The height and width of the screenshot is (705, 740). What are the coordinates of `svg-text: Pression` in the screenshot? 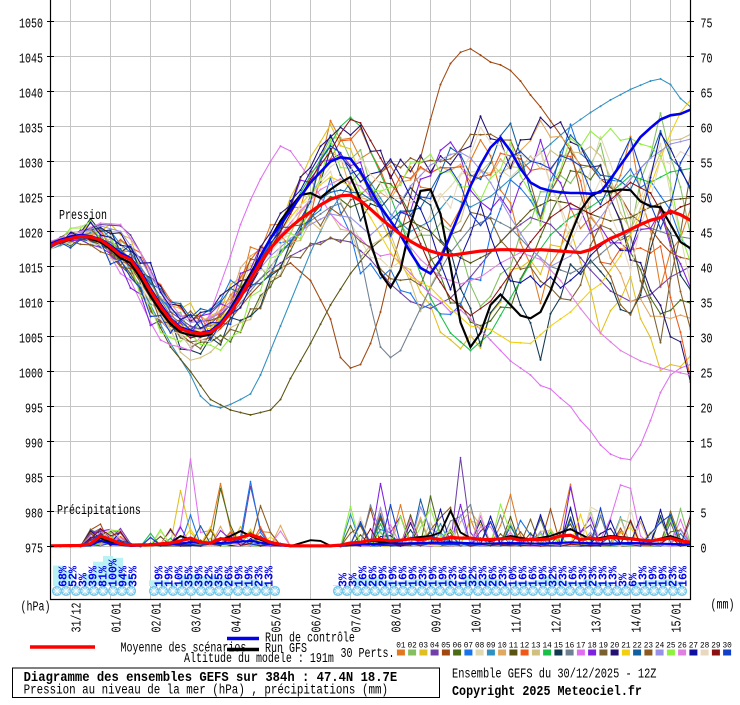 It's located at (83, 215).